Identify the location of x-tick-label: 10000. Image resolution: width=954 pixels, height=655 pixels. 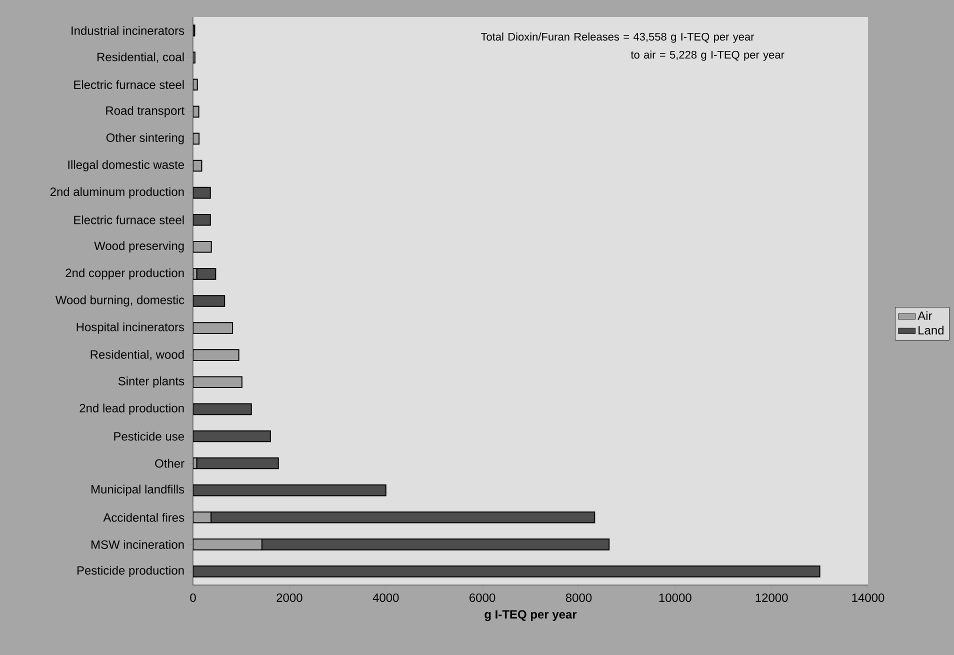
(675, 597).